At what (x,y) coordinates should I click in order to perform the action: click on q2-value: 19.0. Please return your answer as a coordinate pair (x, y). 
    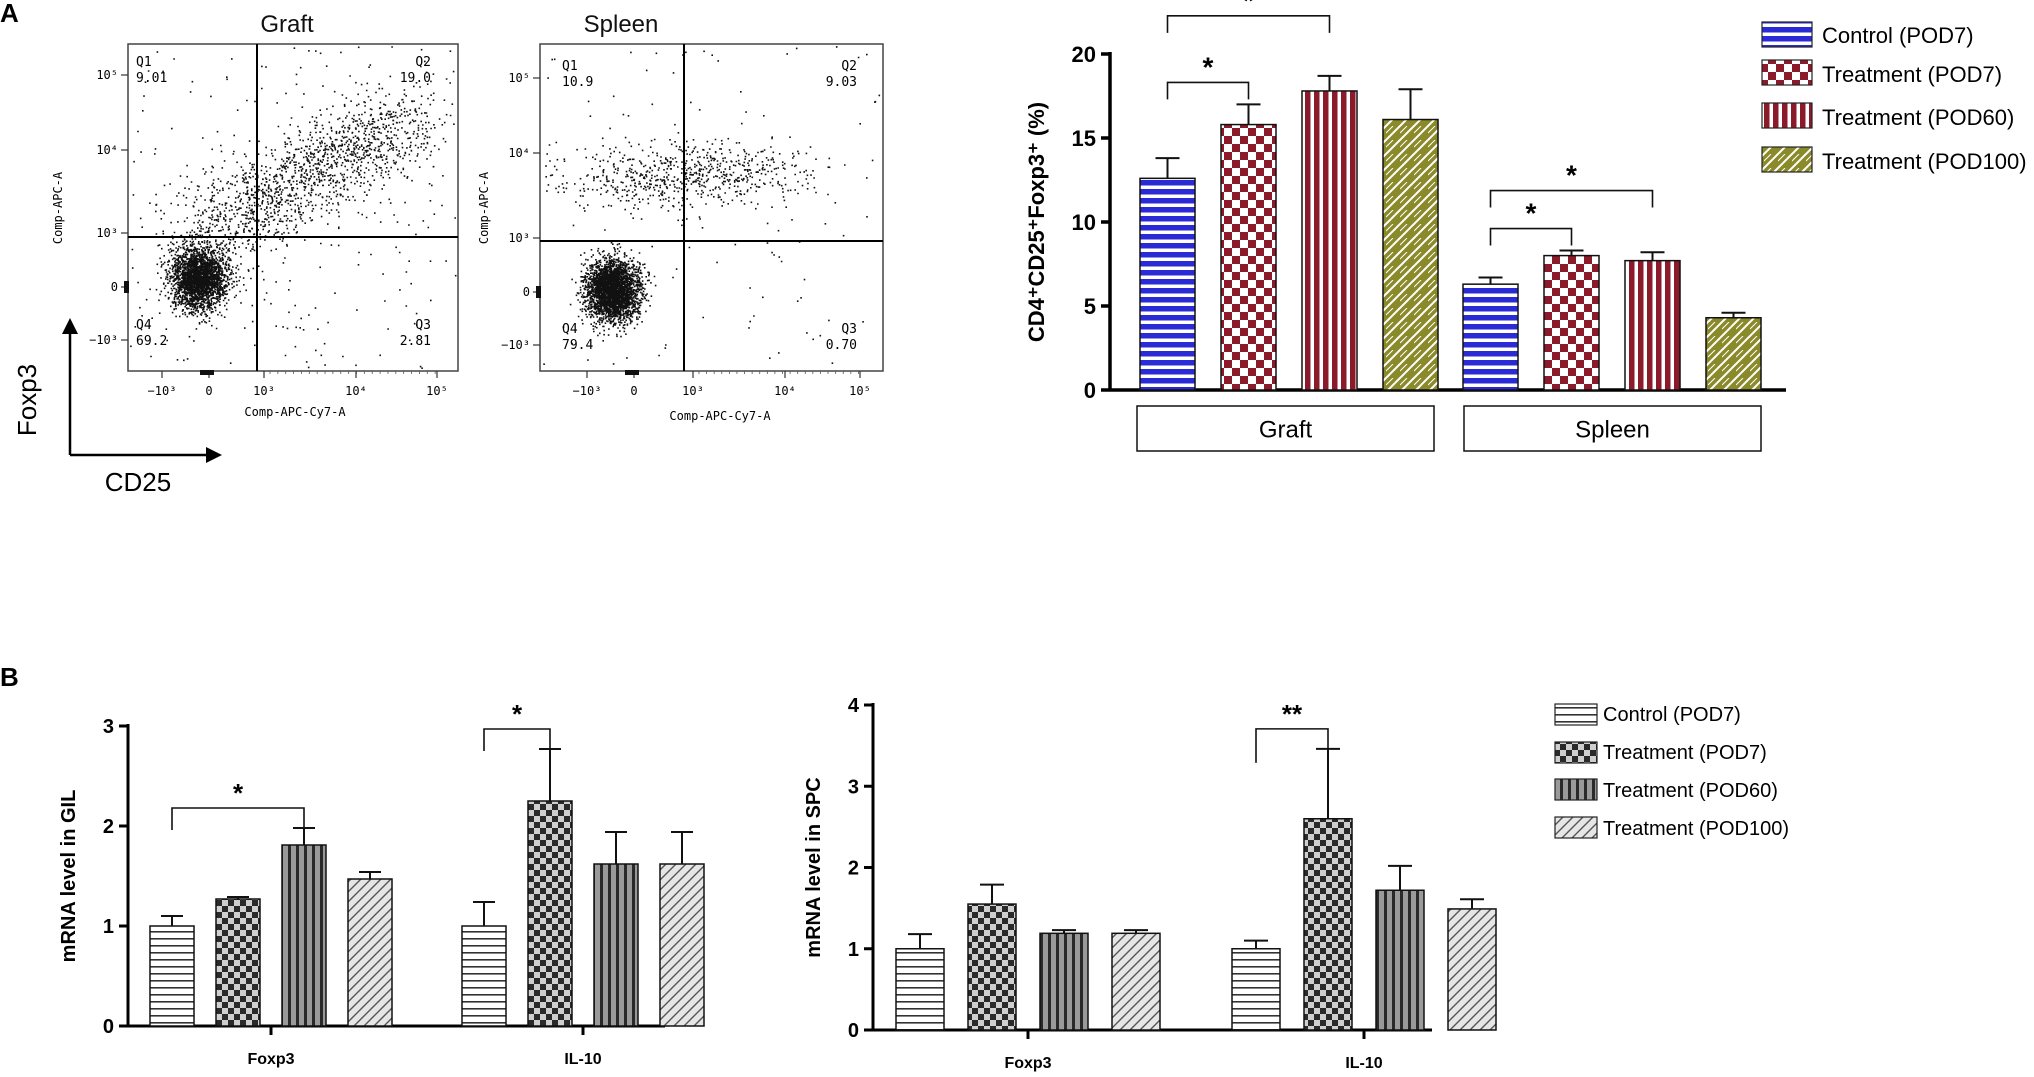
    Looking at the image, I should click on (415, 78).